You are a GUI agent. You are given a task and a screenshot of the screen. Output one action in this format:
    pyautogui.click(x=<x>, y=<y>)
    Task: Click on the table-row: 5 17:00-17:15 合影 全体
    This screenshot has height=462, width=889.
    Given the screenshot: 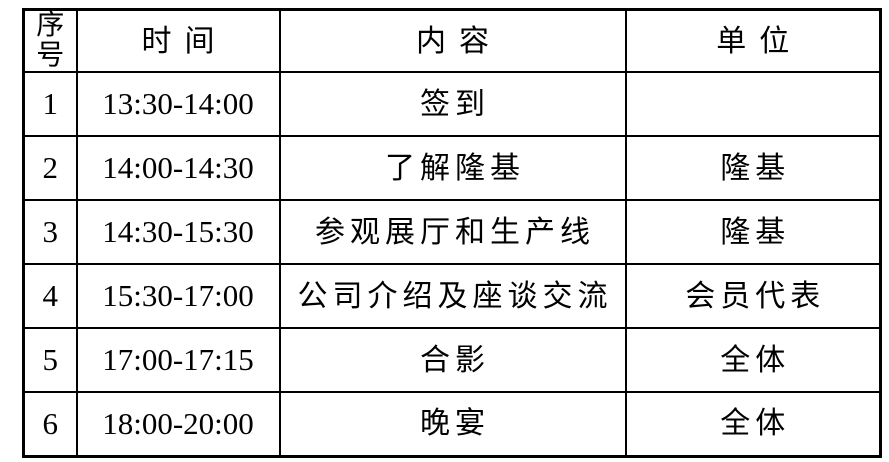 What is the action you would take?
    pyautogui.click(x=452, y=360)
    